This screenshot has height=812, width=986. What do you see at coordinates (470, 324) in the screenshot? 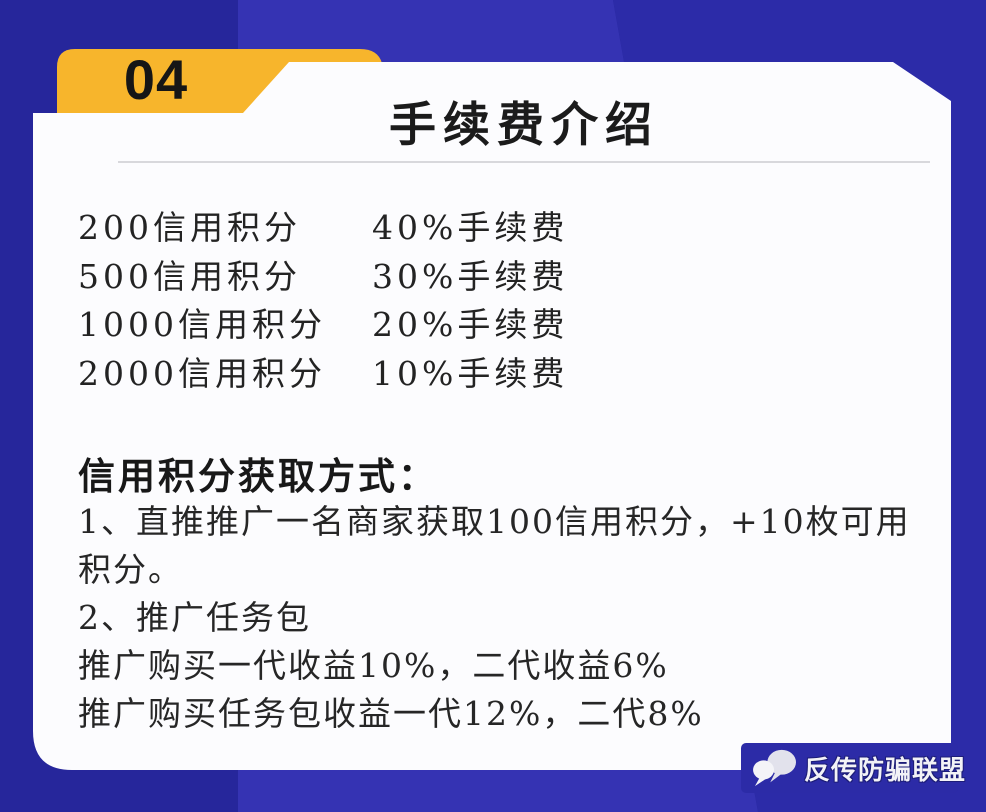
I see `fee-rate-cell: 20%手续费` at bounding box center [470, 324].